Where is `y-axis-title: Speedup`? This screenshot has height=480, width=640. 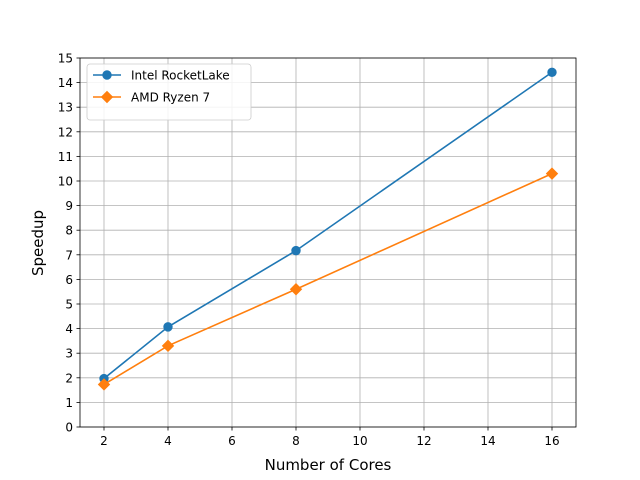 y-axis-title: Speedup is located at coordinates (38, 243).